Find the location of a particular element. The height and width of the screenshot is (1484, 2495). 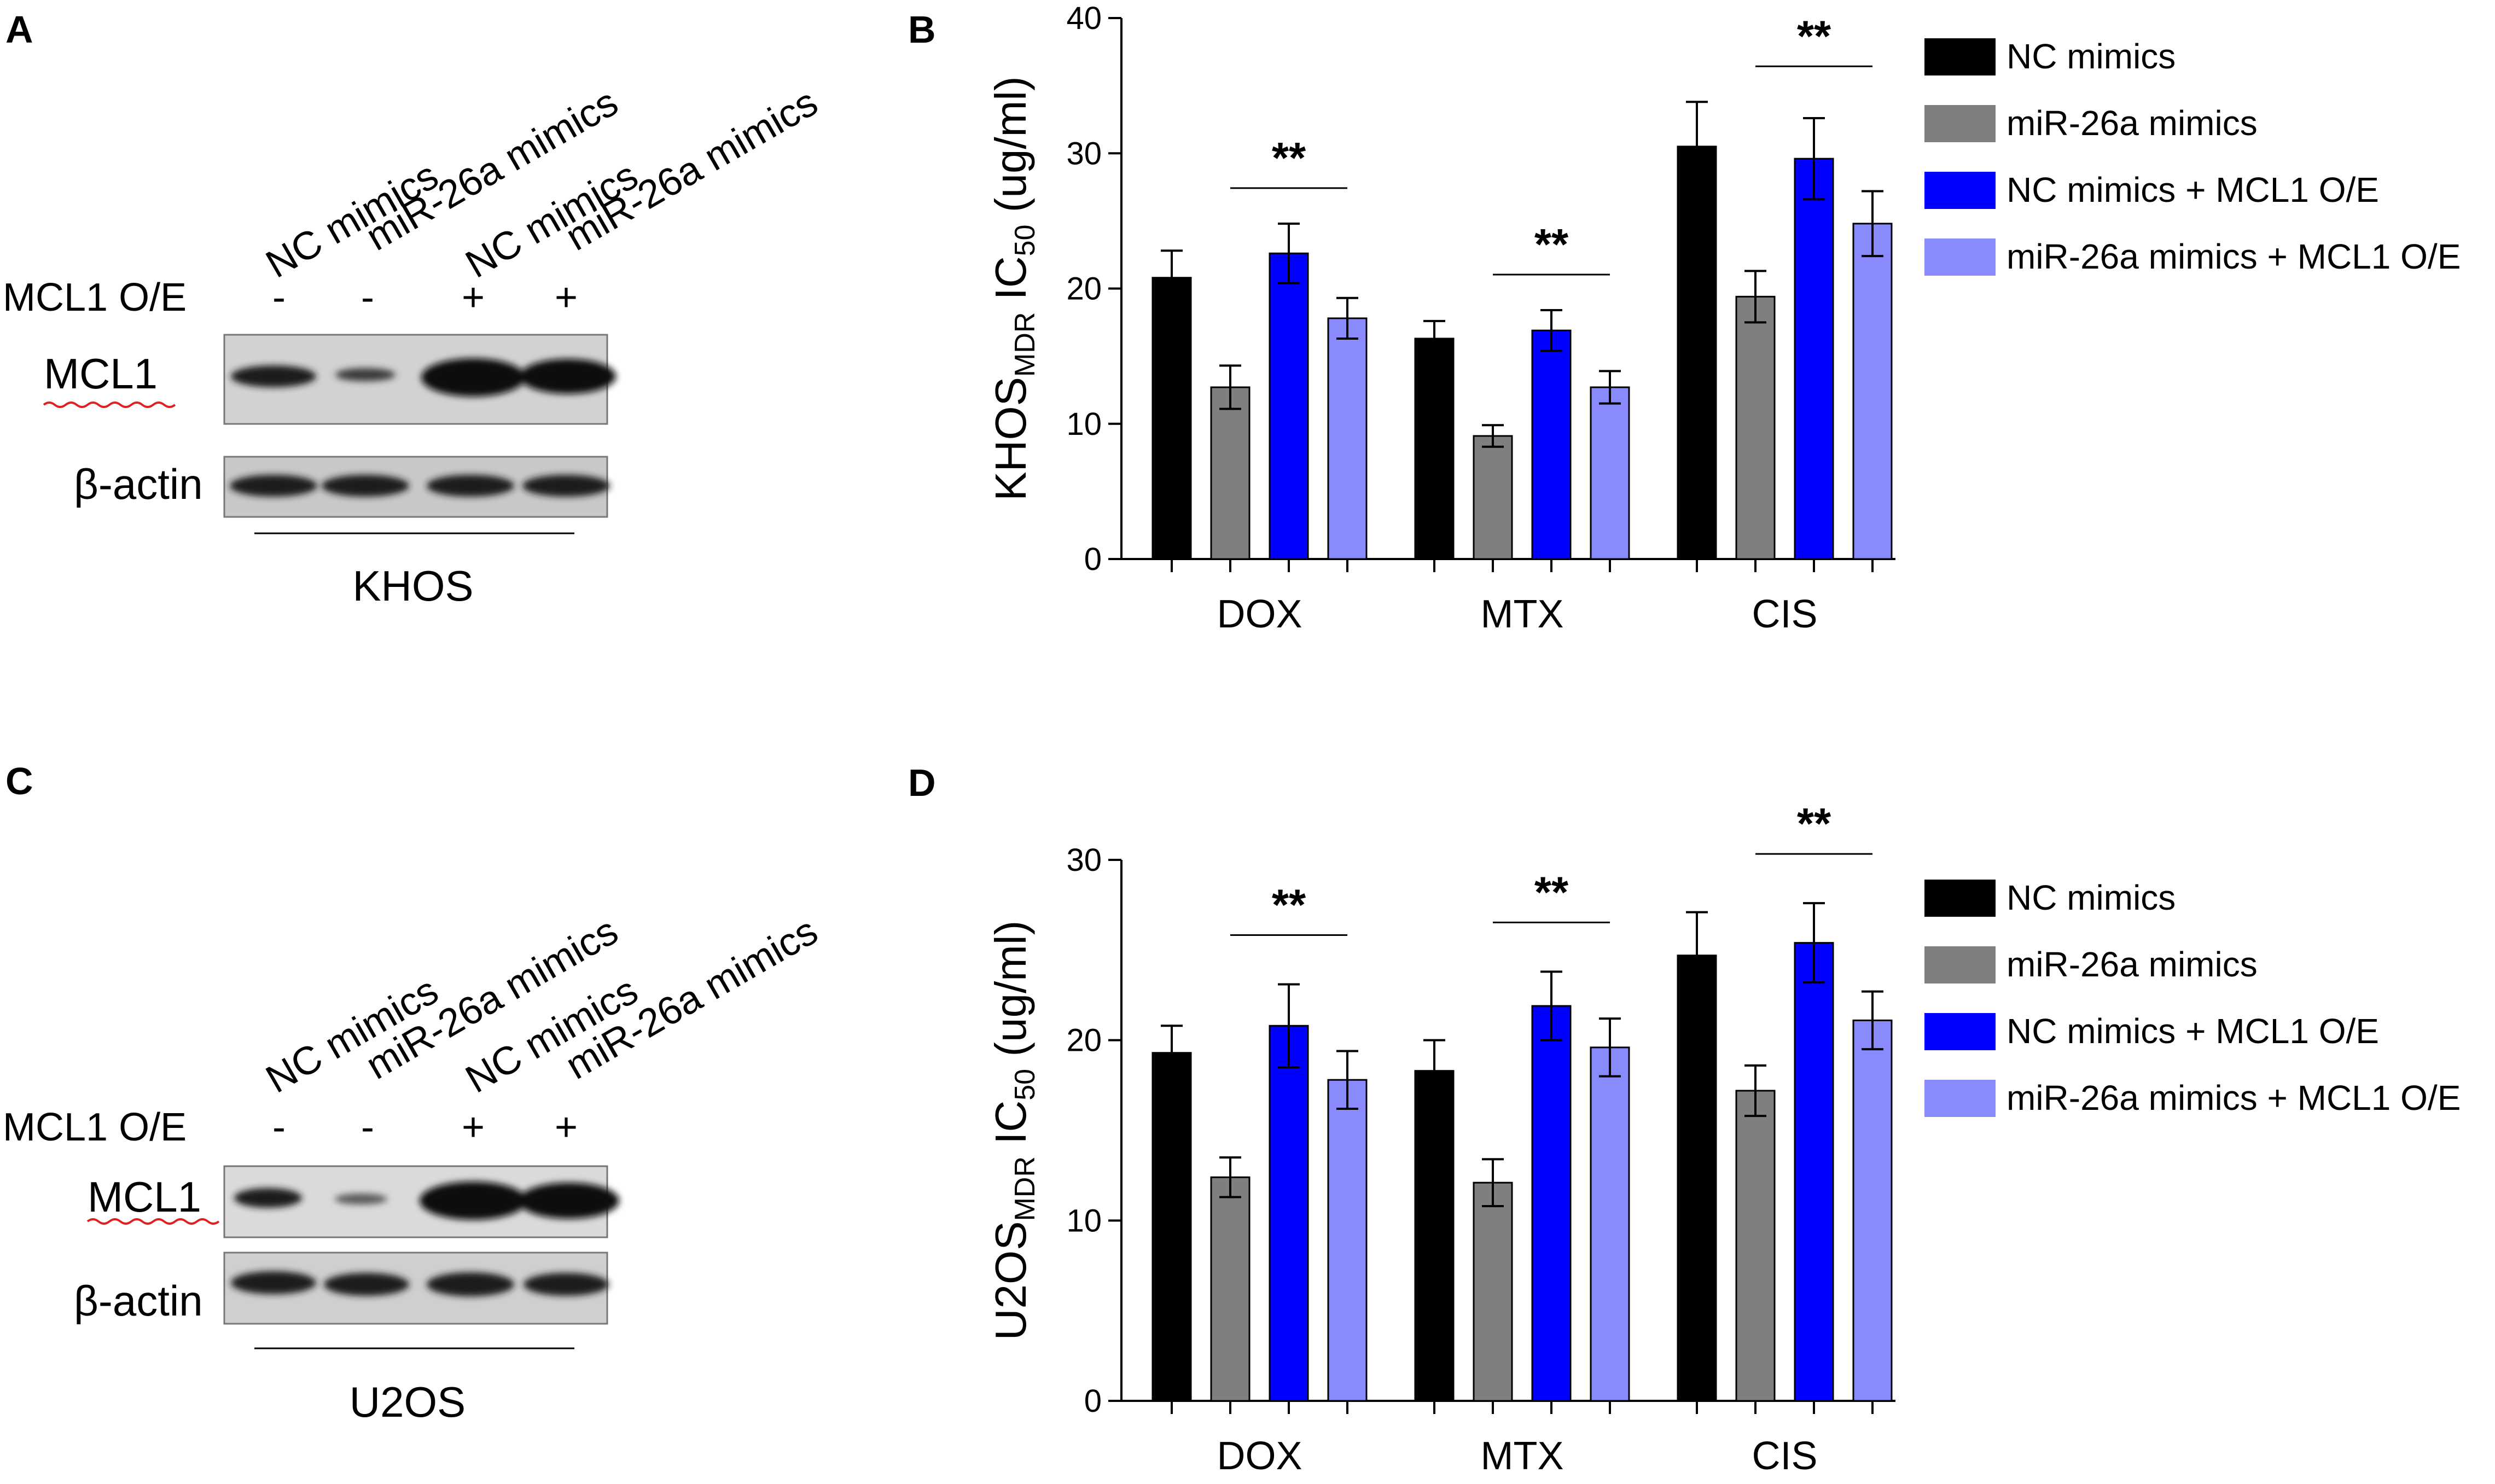

panel-c-row-label: MCL1 O/E is located at coordinates (95, 1127).